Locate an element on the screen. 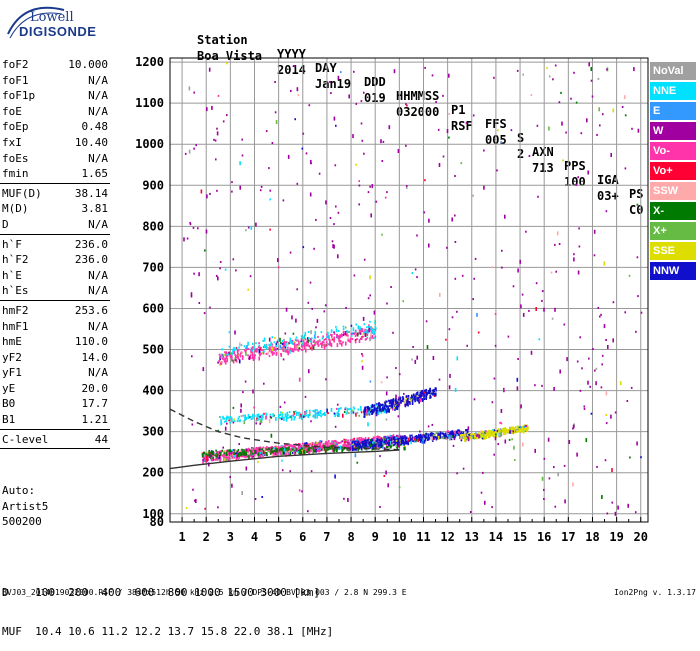  trace-cluster is located at coordinates (297, 346).